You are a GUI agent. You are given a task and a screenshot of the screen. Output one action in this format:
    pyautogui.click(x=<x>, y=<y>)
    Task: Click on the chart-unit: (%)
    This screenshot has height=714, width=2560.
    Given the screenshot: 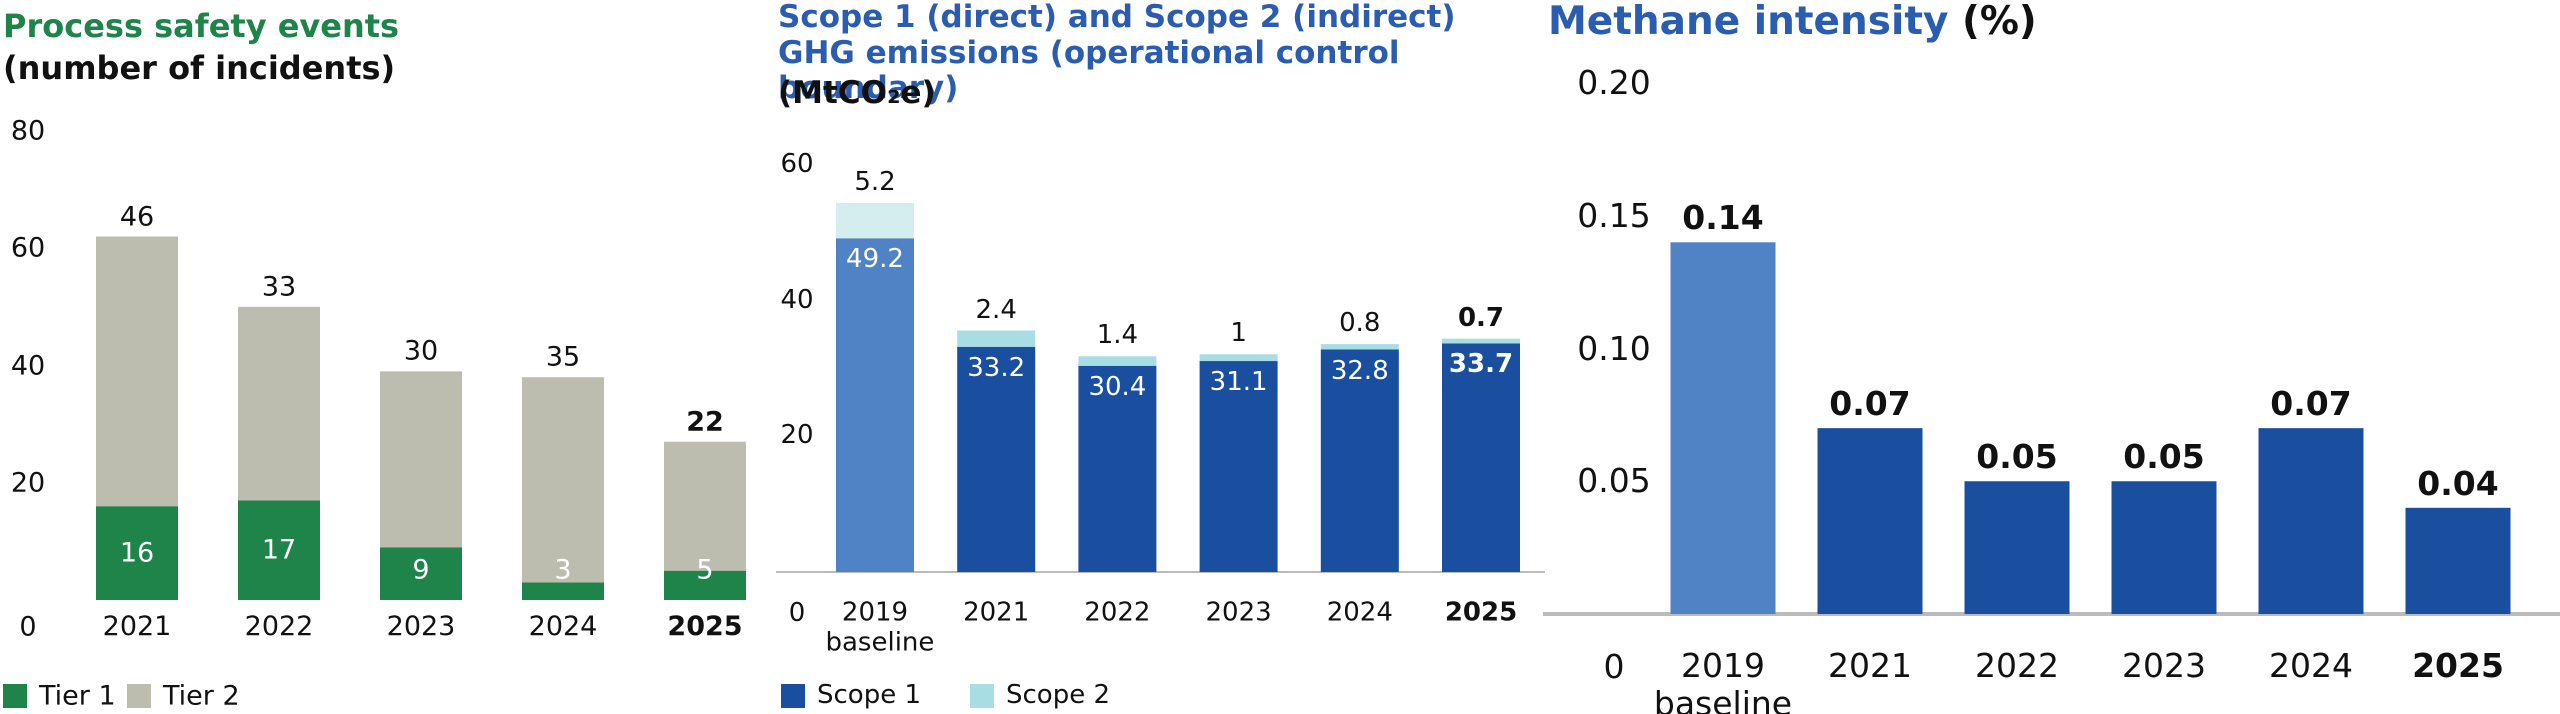 What is the action you would take?
    pyautogui.click(x=1999, y=22)
    